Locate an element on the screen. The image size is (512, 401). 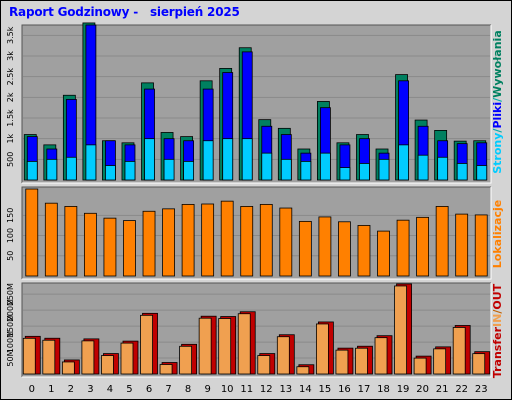
x-axis-label: 21 is located at coordinates (442, 389).